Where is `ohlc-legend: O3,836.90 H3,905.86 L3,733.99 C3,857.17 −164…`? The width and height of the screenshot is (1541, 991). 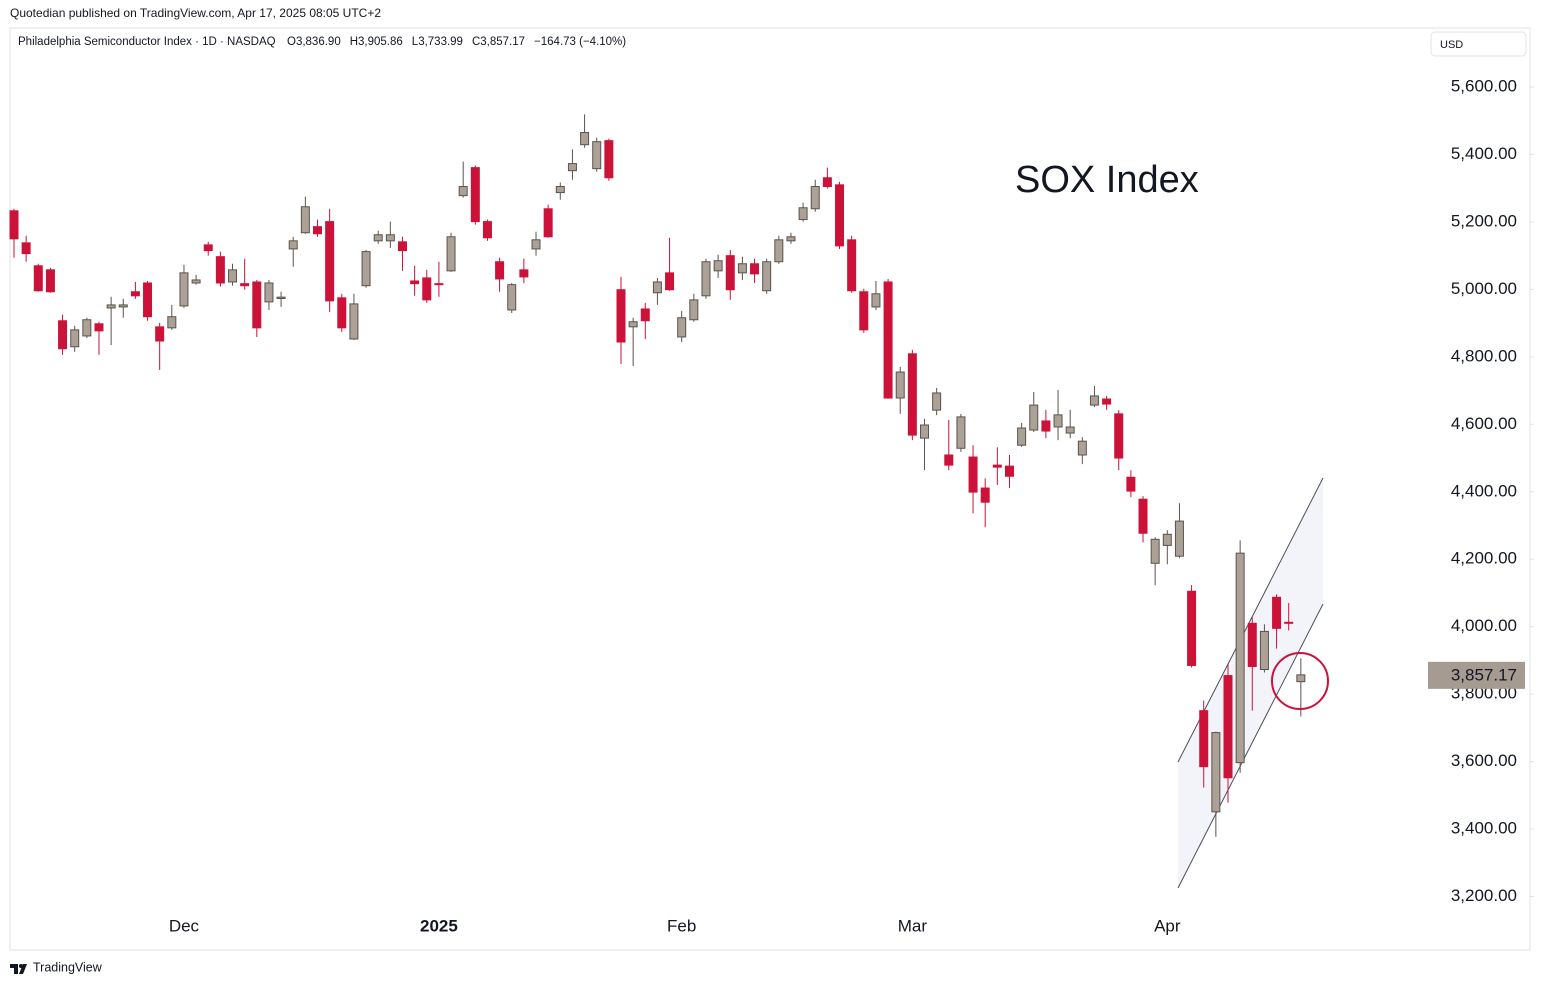 ohlc-legend: O3,836.90 H3,905.86 L3,733.99 C3,857.17 −164… is located at coordinates (456, 42).